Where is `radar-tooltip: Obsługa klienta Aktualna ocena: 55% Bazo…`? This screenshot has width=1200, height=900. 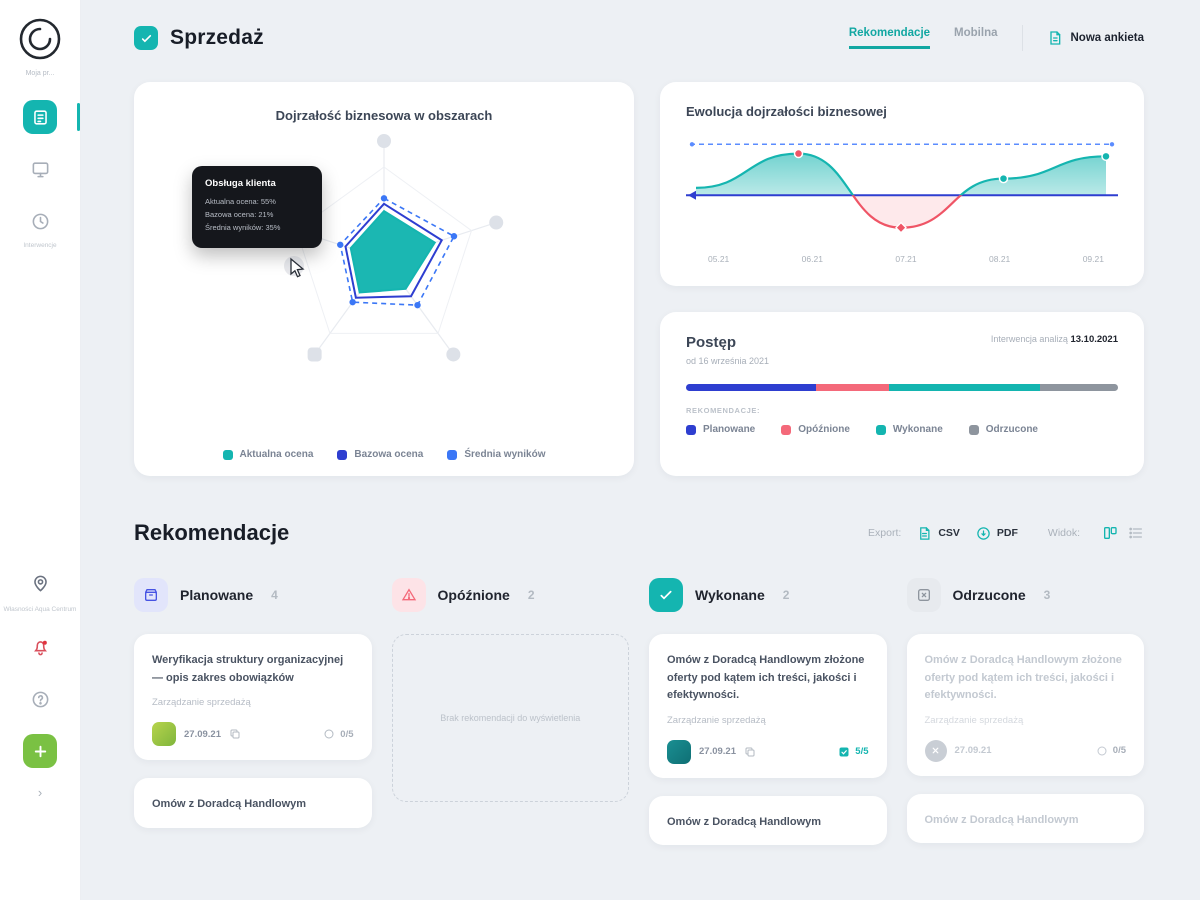 radar-tooltip: Obsługa klienta Aktualna ocena: 55% Bazo… is located at coordinates (257, 207).